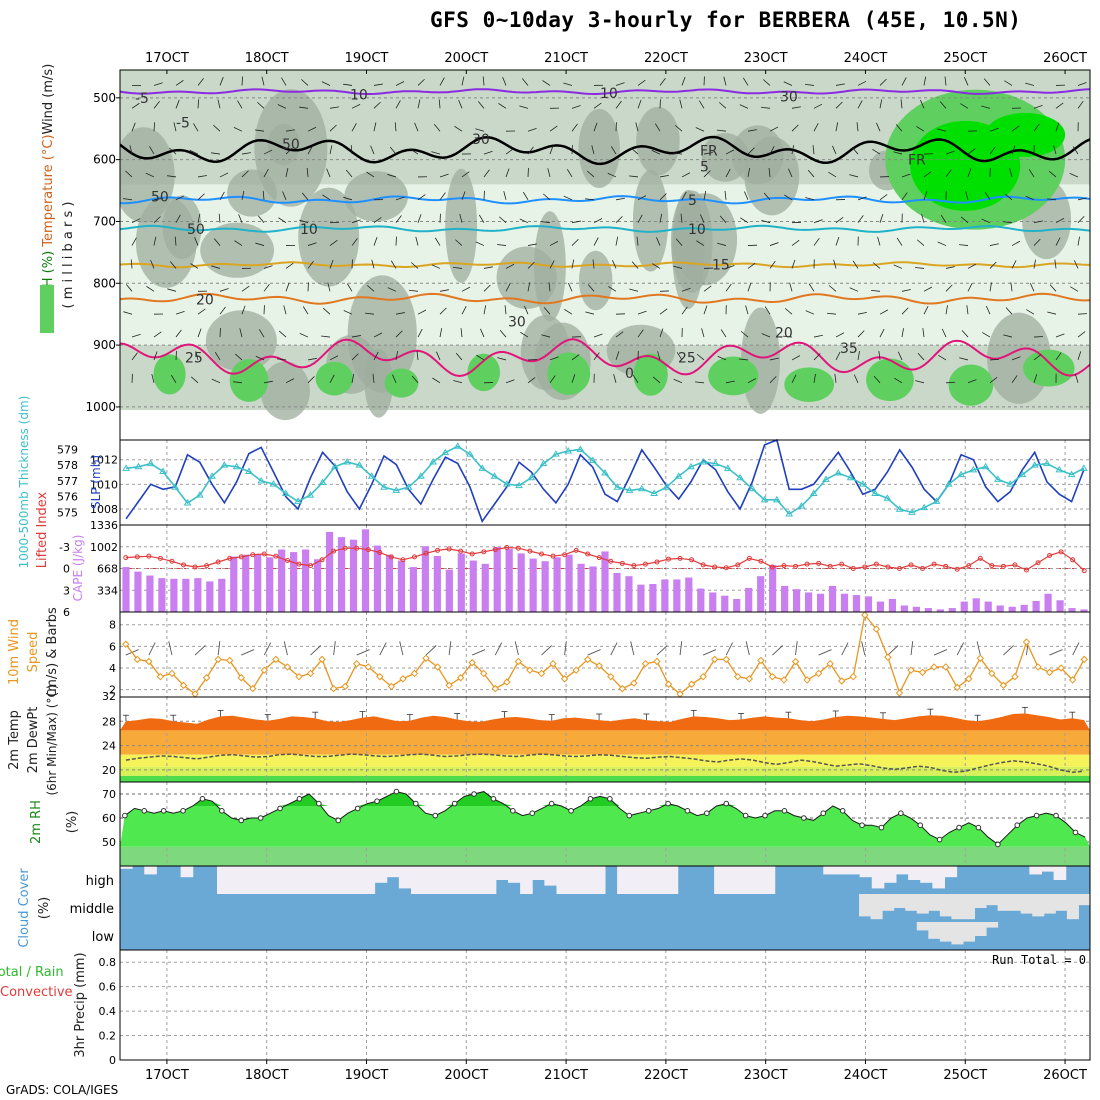  Describe the element at coordinates (605, 722) in the screenshot. I see `temp-area` at that location.